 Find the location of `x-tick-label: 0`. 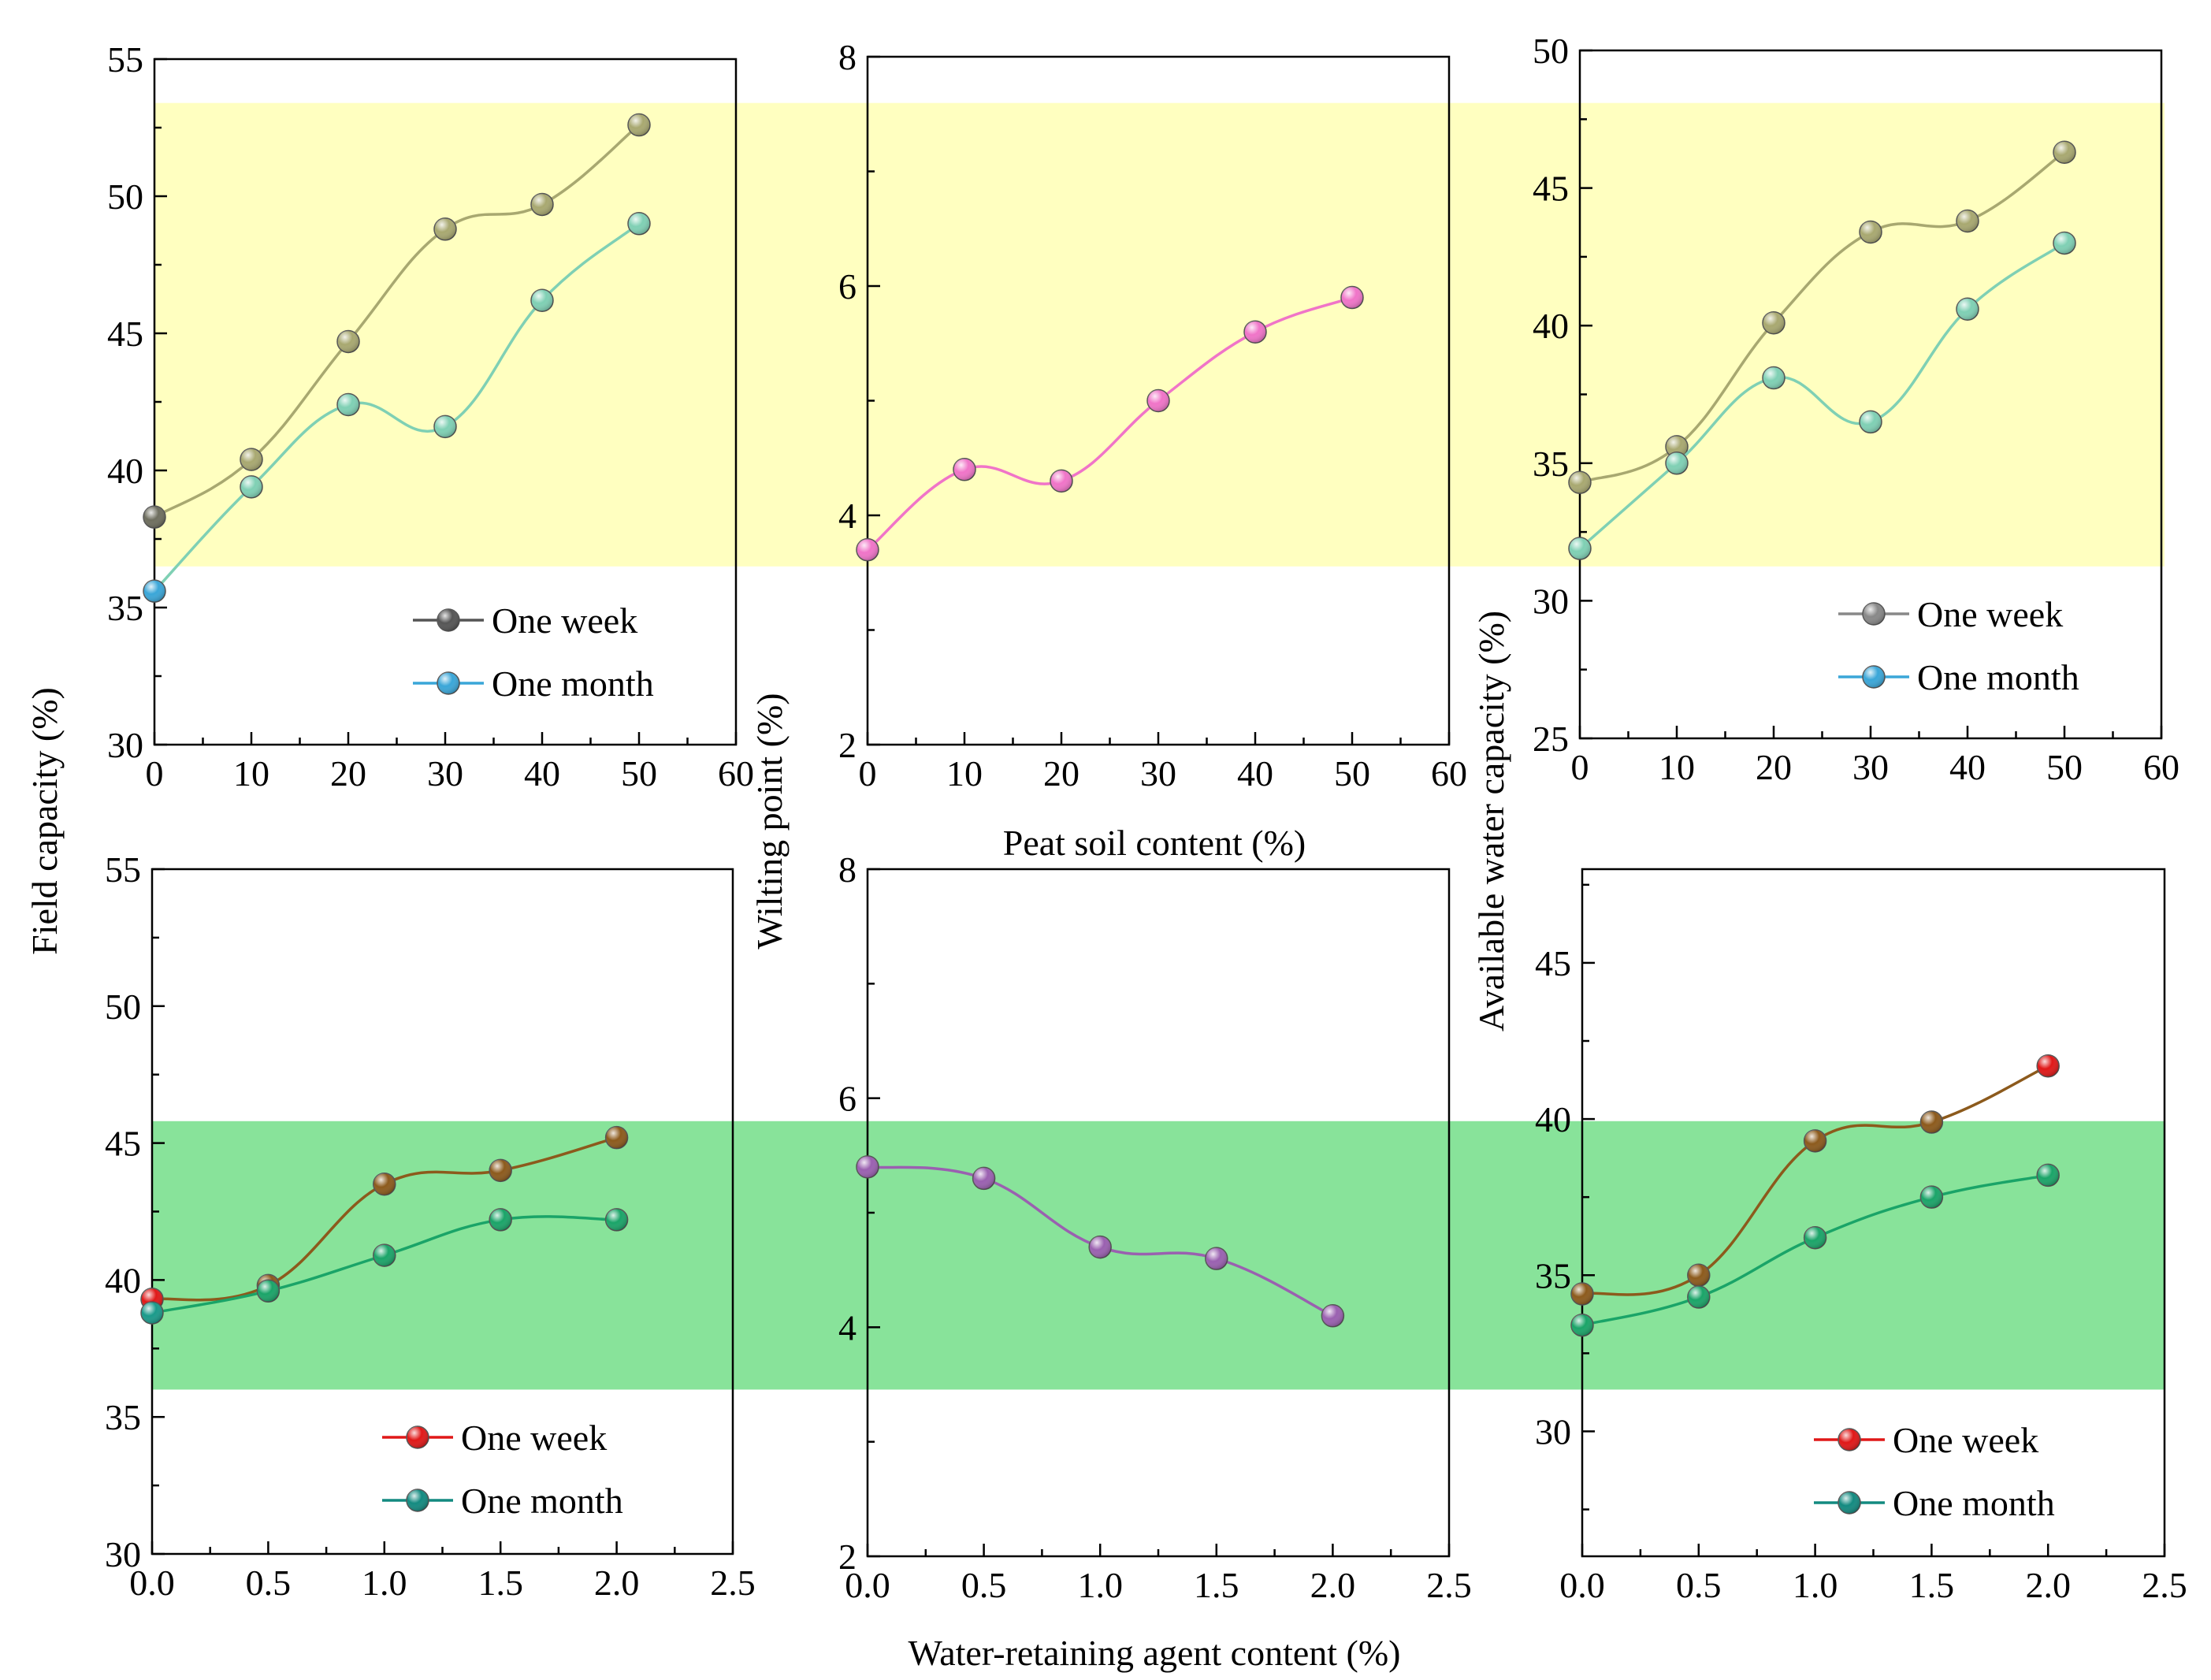

x-tick-label: 0 is located at coordinates (1580, 767).